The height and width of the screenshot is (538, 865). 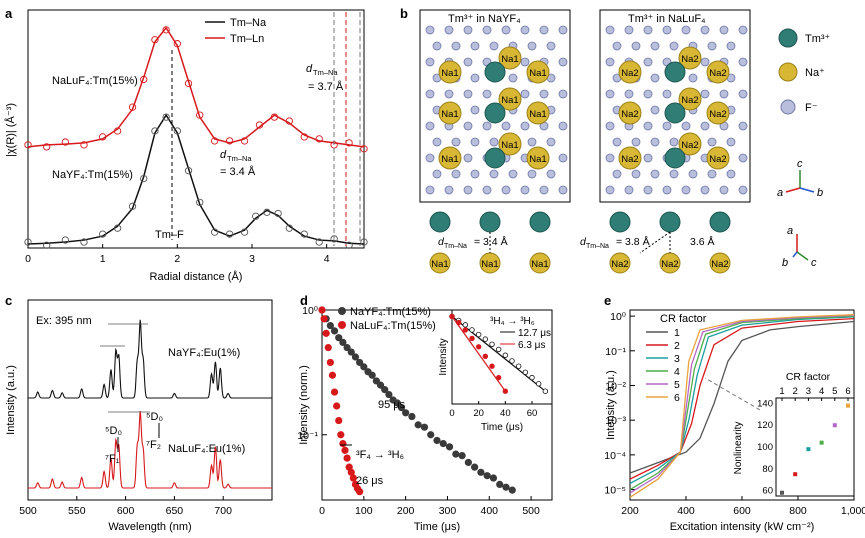 What do you see at coordinates (150, 359) in the screenshot?
I see `spectrum-nayf4` at bounding box center [150, 359].